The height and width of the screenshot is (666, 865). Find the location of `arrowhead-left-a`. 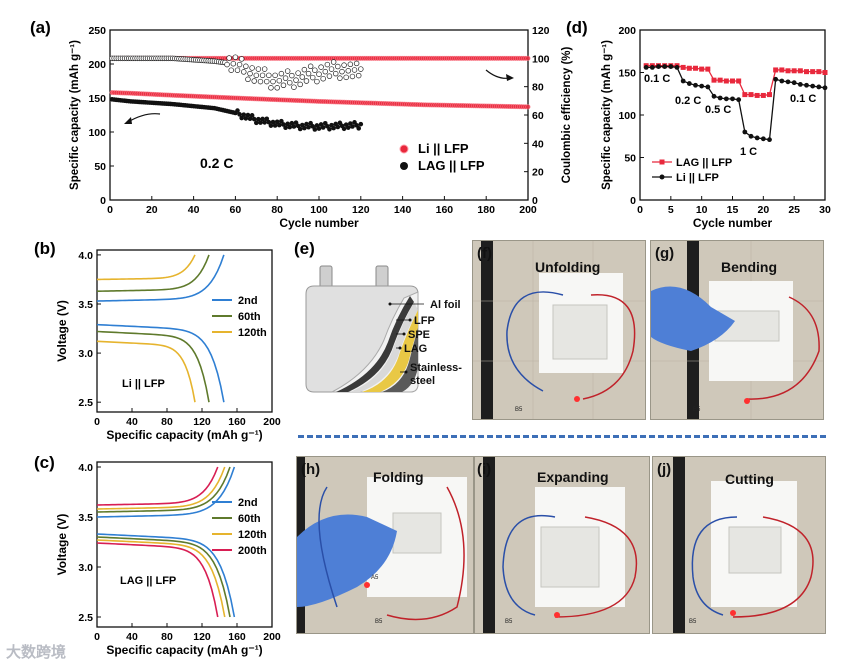

arrowhead-left-a is located at coordinates (128, 120).